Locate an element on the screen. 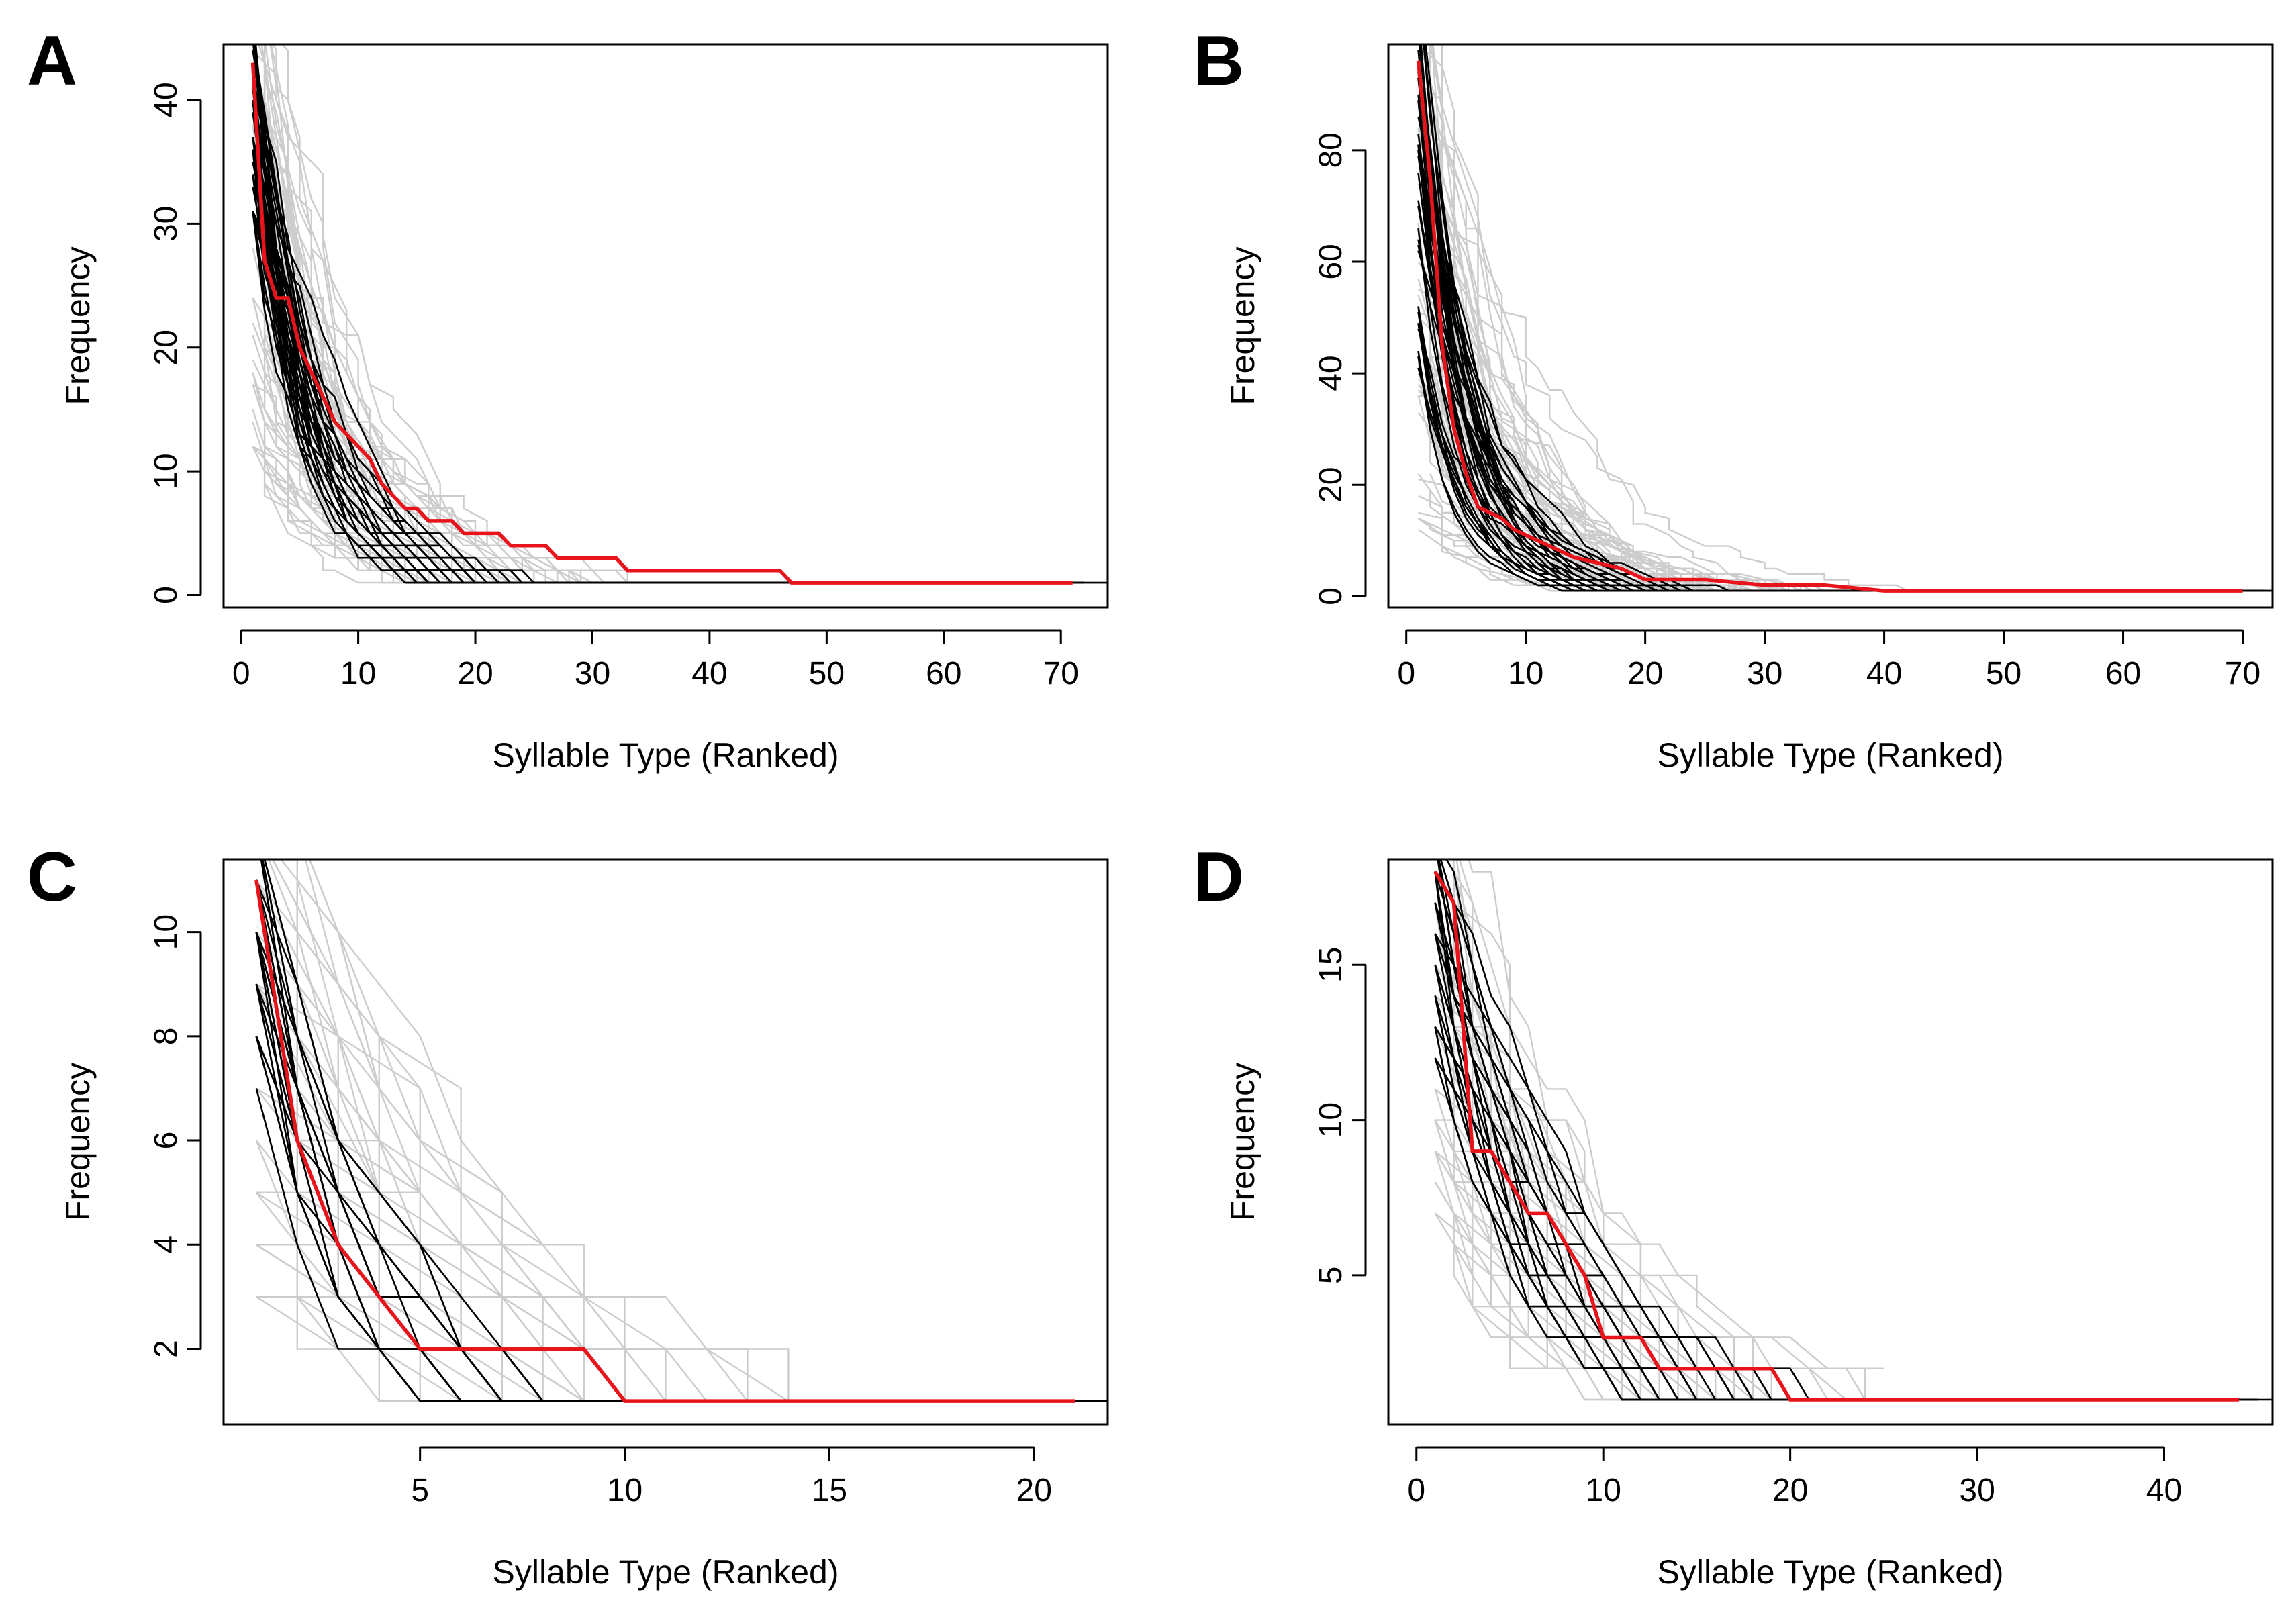  y-tick-label: 60 is located at coordinates (1331, 261).